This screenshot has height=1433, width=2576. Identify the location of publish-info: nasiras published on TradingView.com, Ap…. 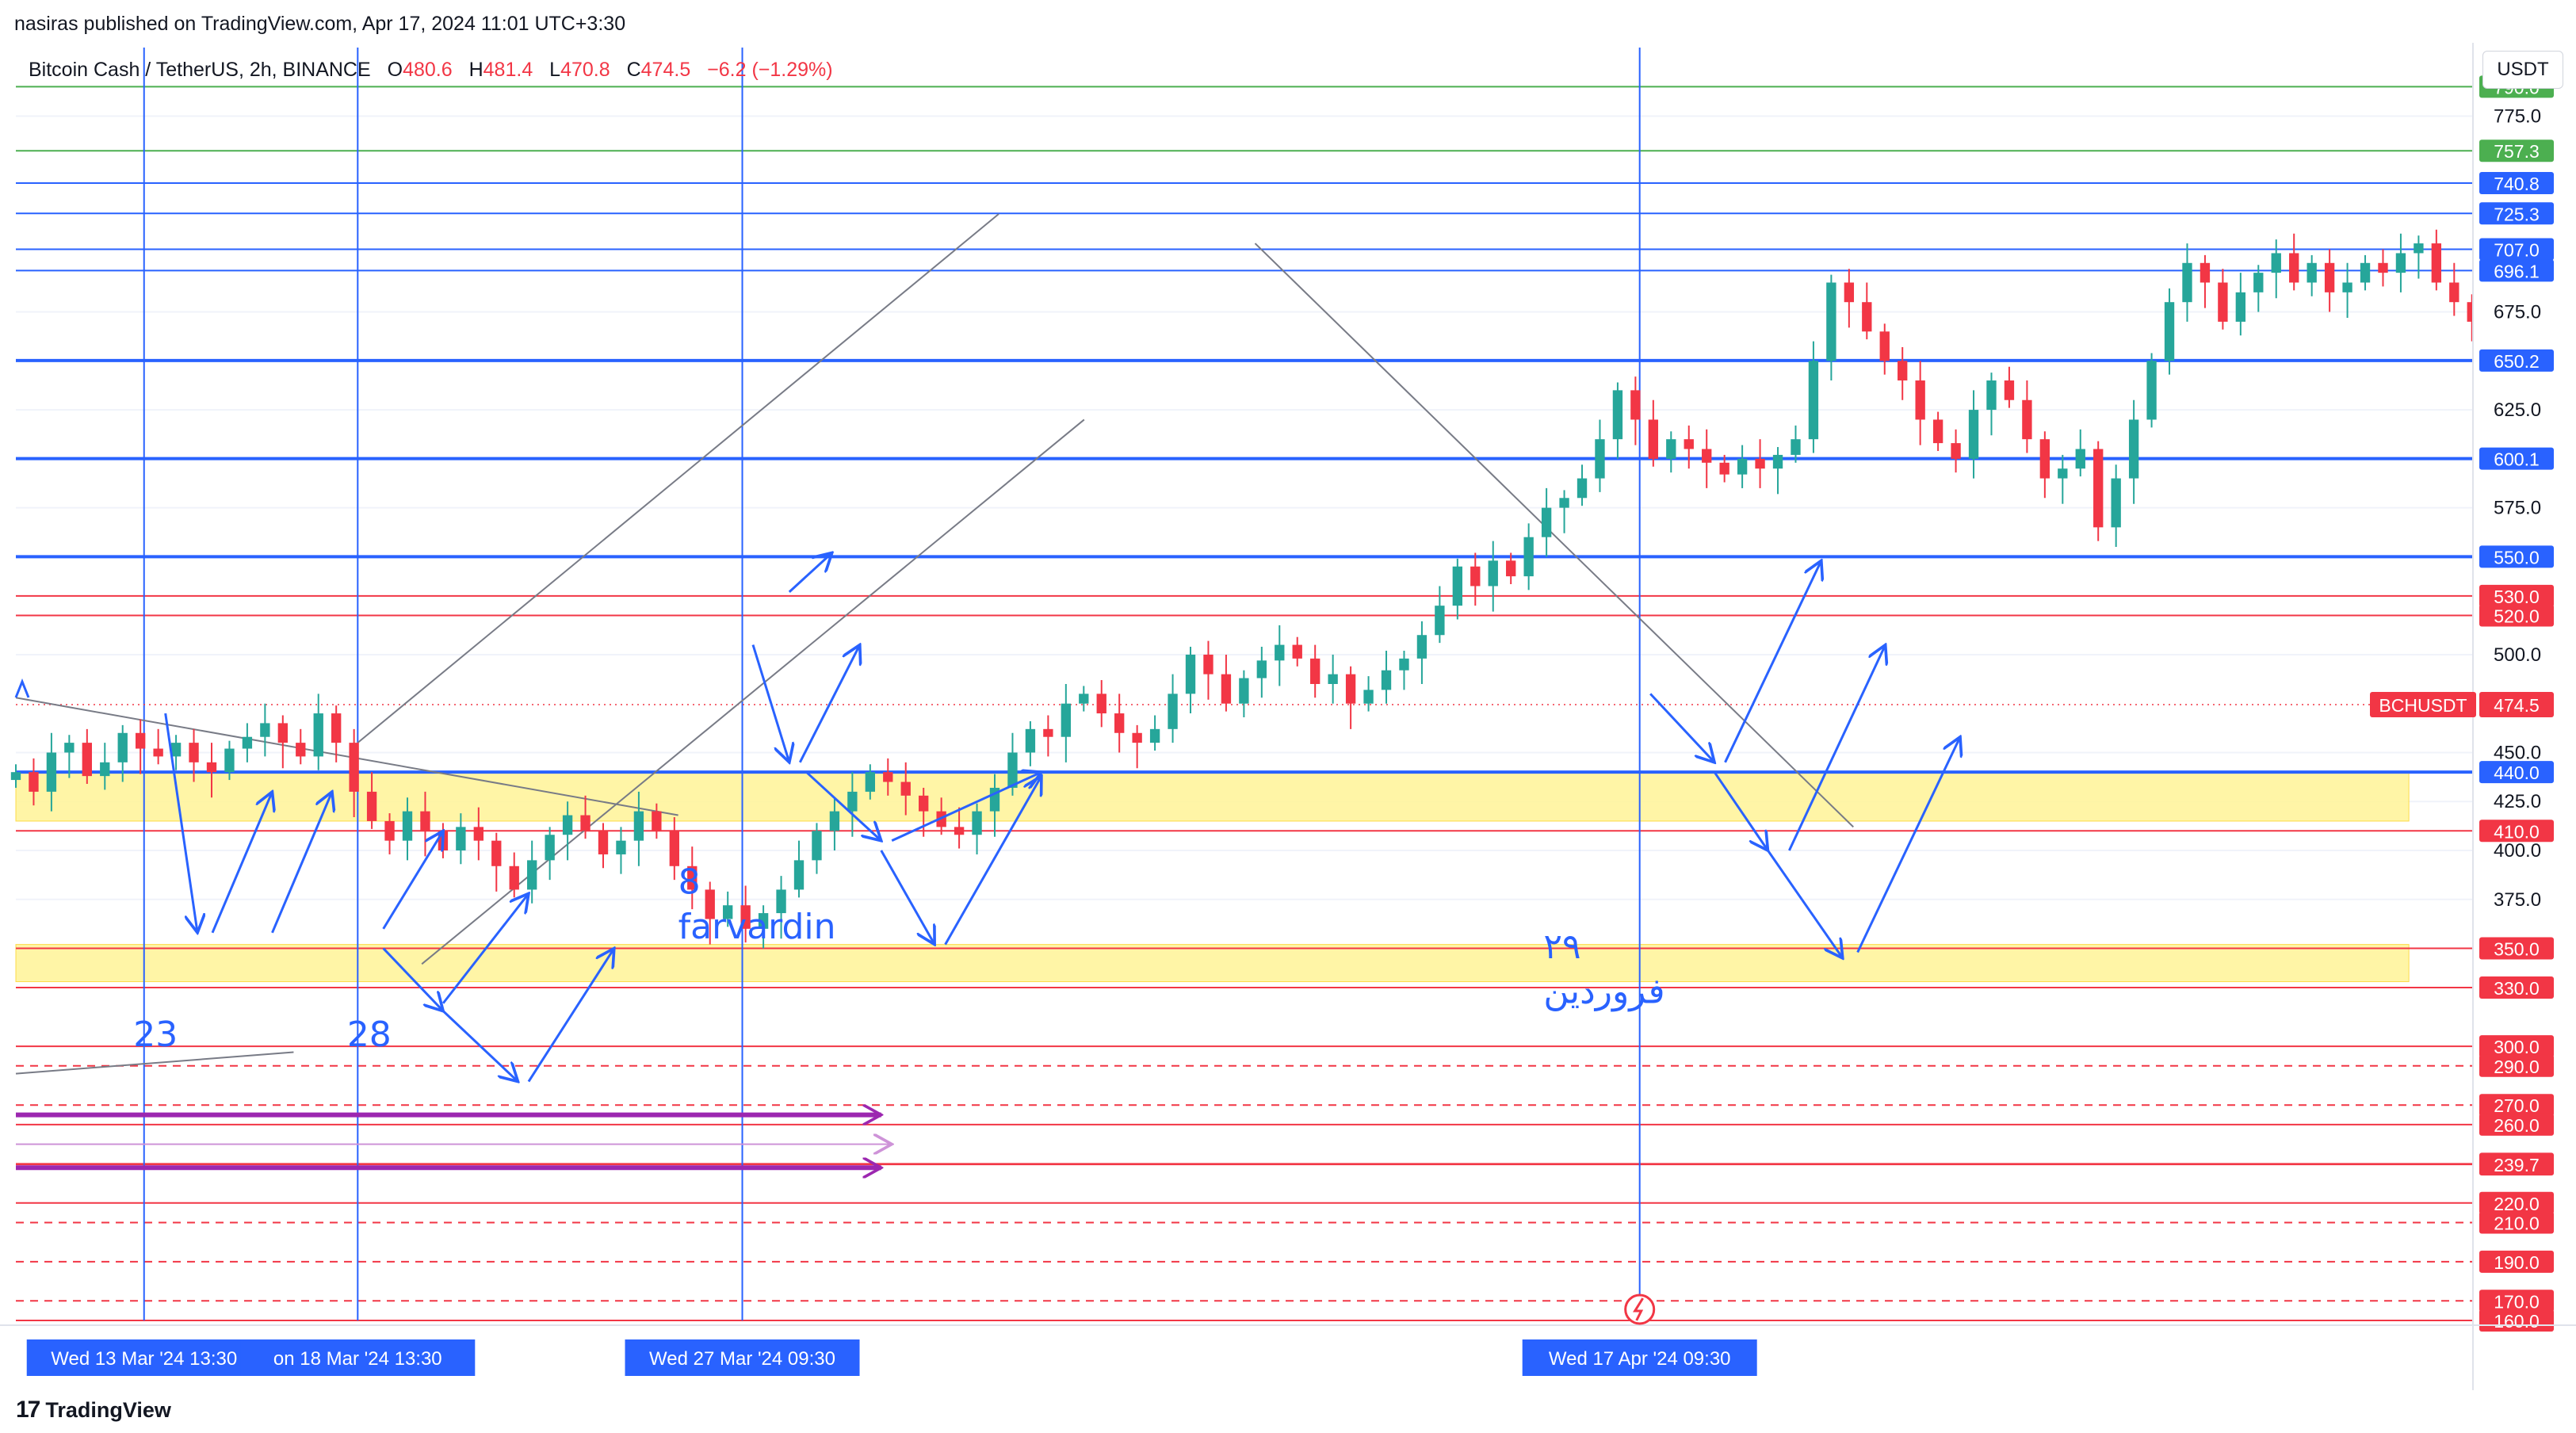
(320, 24).